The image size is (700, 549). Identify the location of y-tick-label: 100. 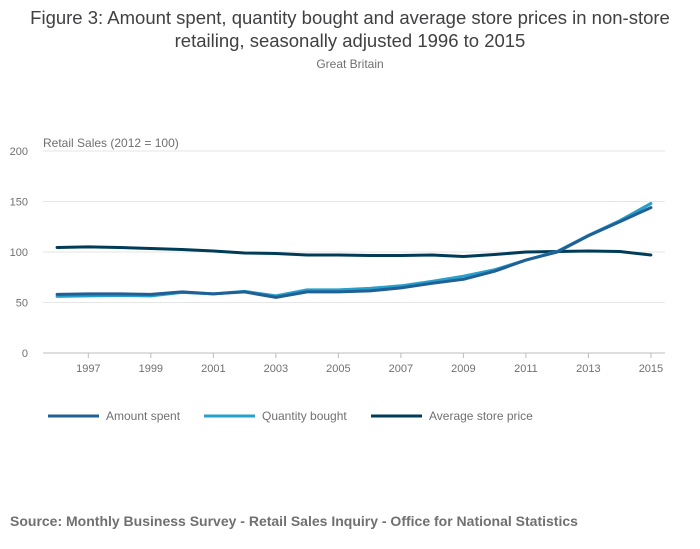
(19, 253).